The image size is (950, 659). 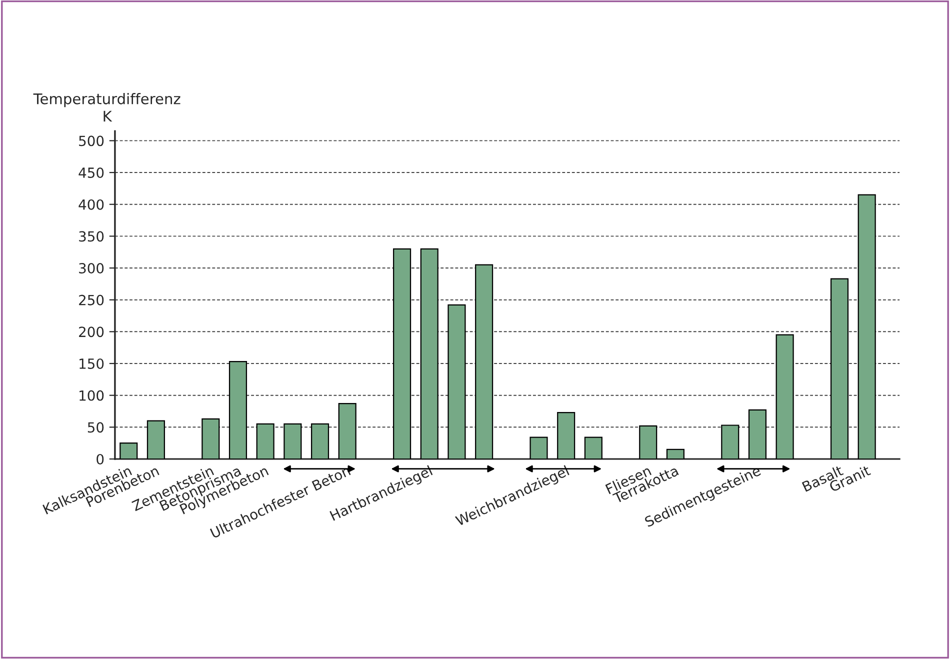 I want to click on y-tick-label: 50, so click(x=96, y=427).